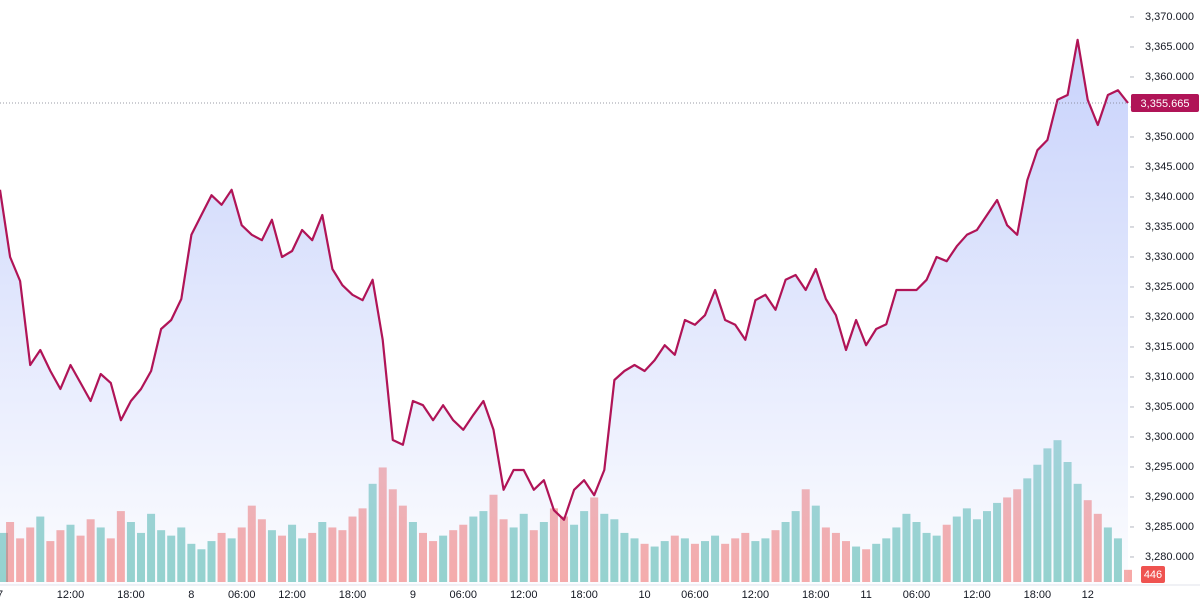 The image size is (1200, 604). I want to click on y-tick-label: 3,305.000, so click(1169, 407).